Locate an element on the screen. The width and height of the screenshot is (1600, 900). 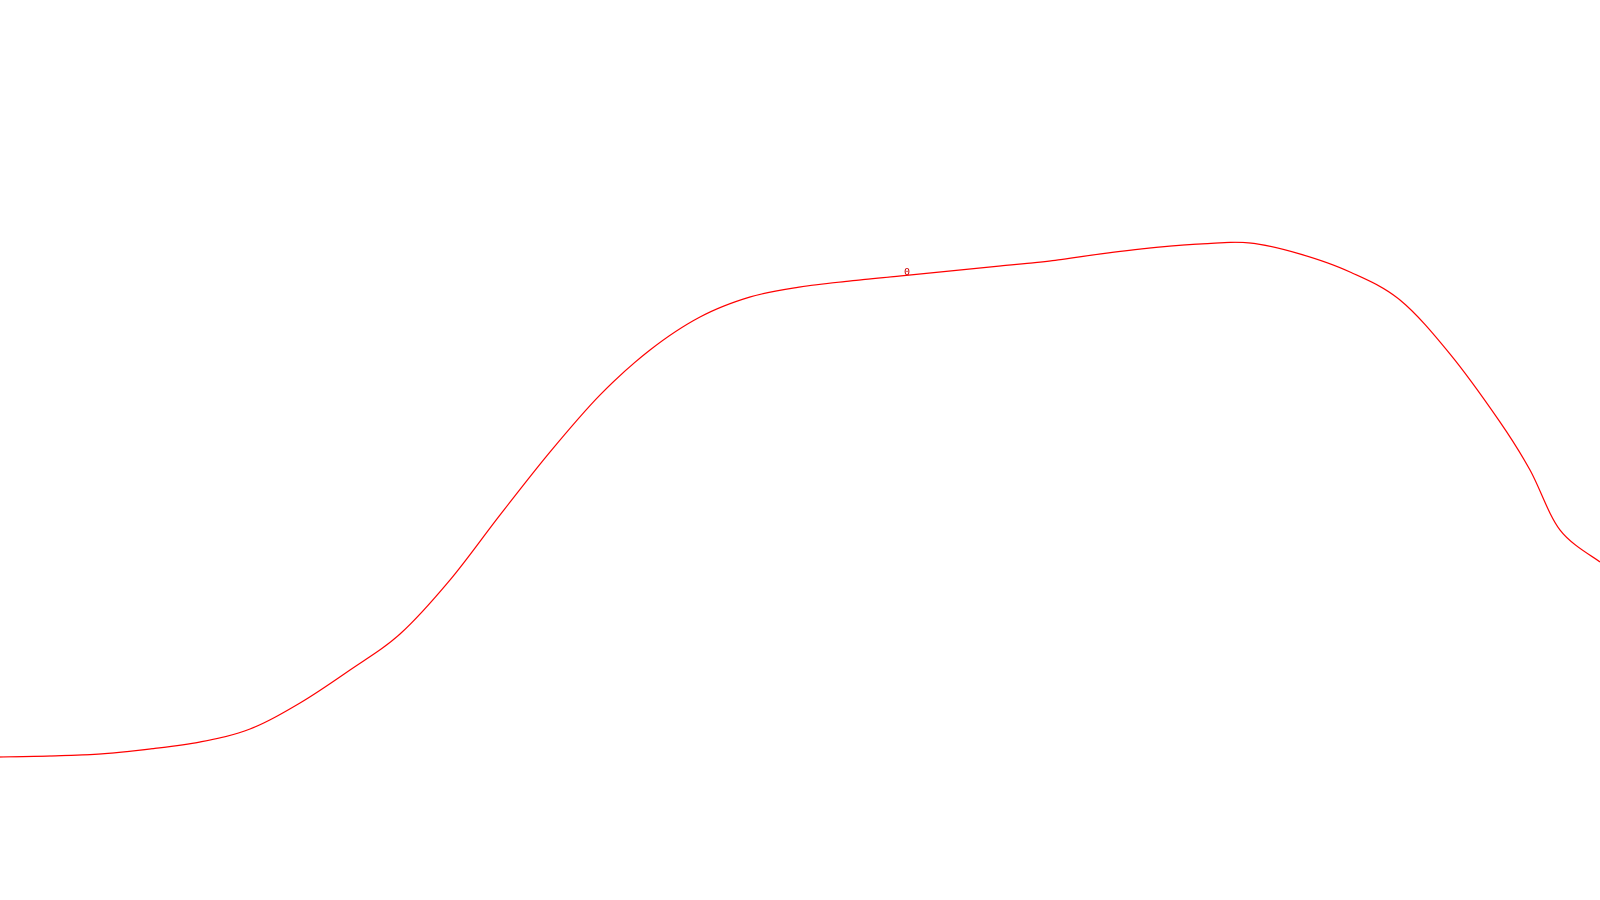
annotation-layer: 0 is located at coordinates (907, 272).